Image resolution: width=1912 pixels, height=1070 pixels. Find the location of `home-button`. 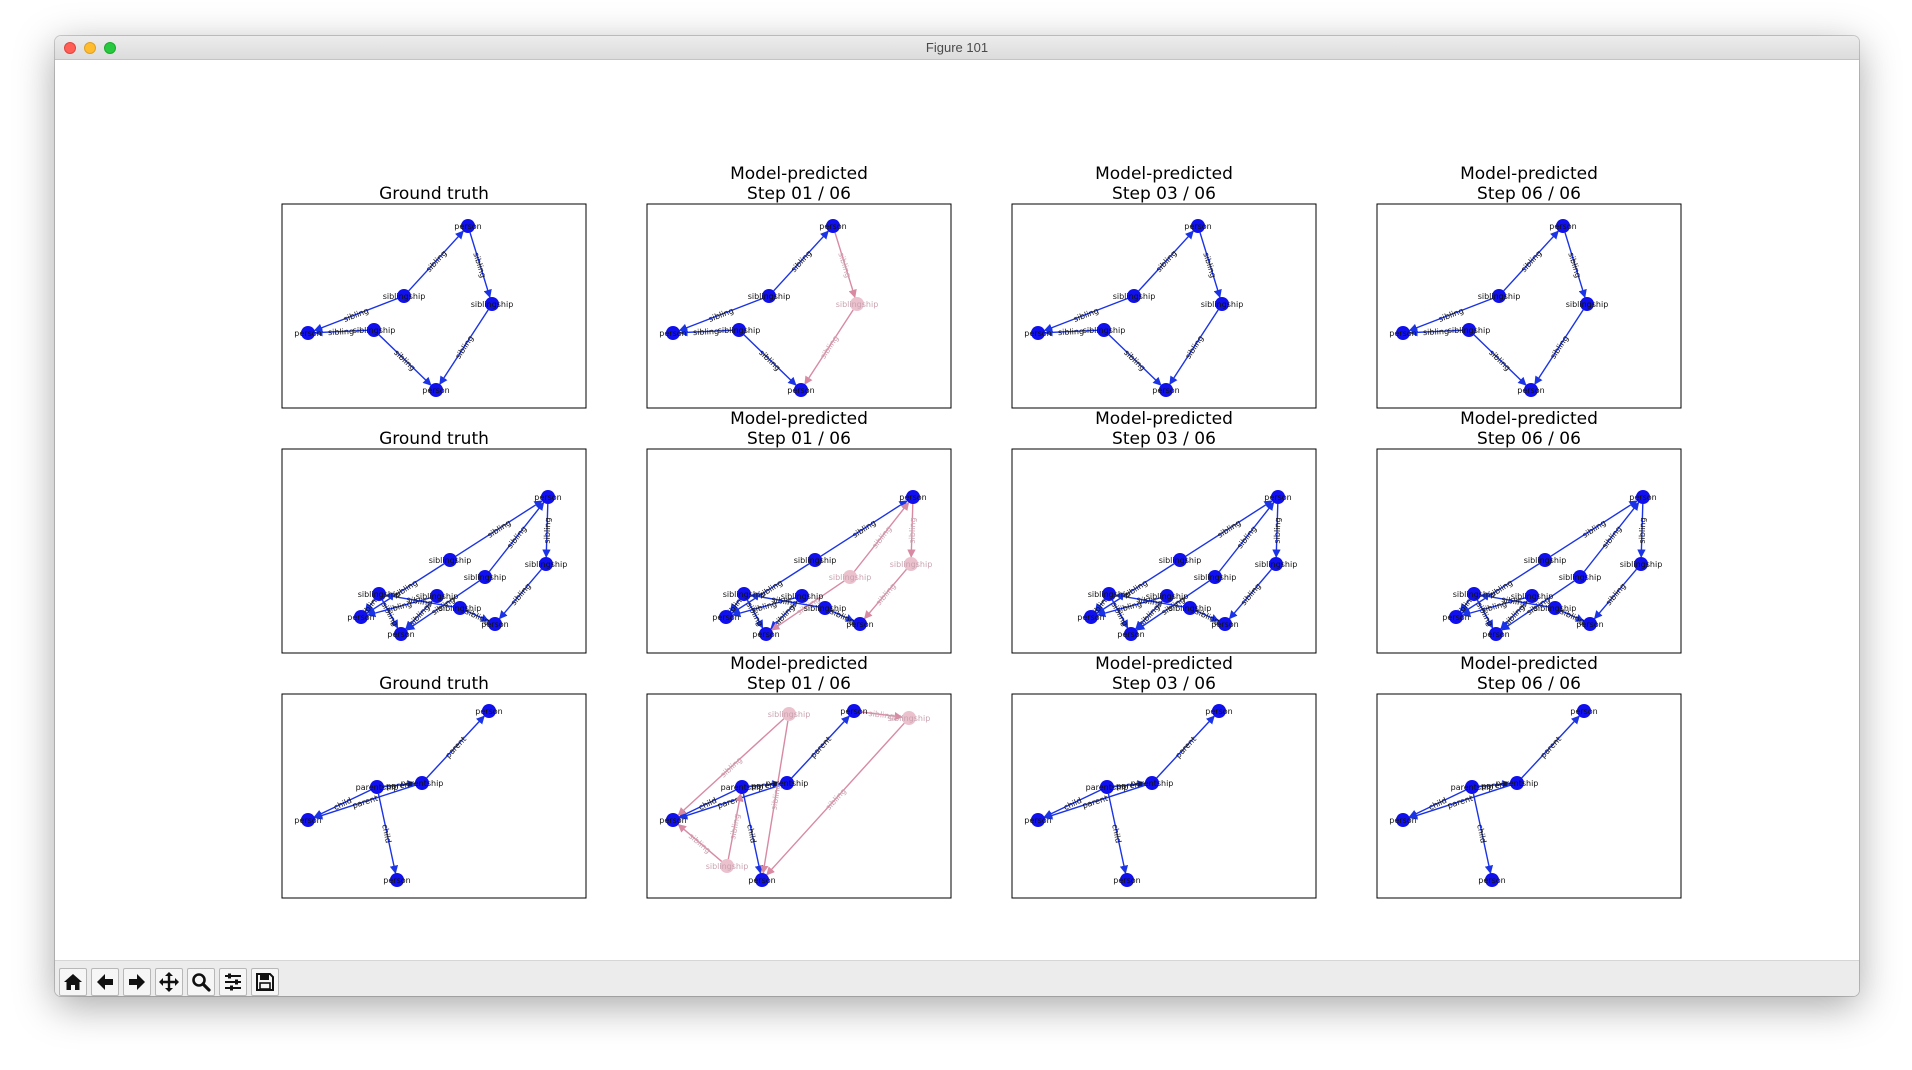

home-button is located at coordinates (73, 982).